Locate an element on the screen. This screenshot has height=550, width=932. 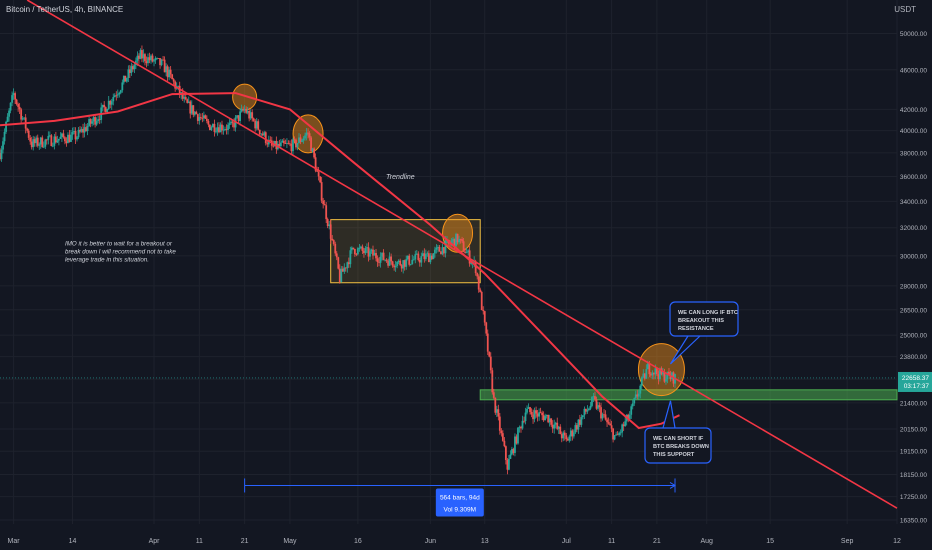
measure-label-bars: 564 bars, 94d is located at coordinates (460, 497).